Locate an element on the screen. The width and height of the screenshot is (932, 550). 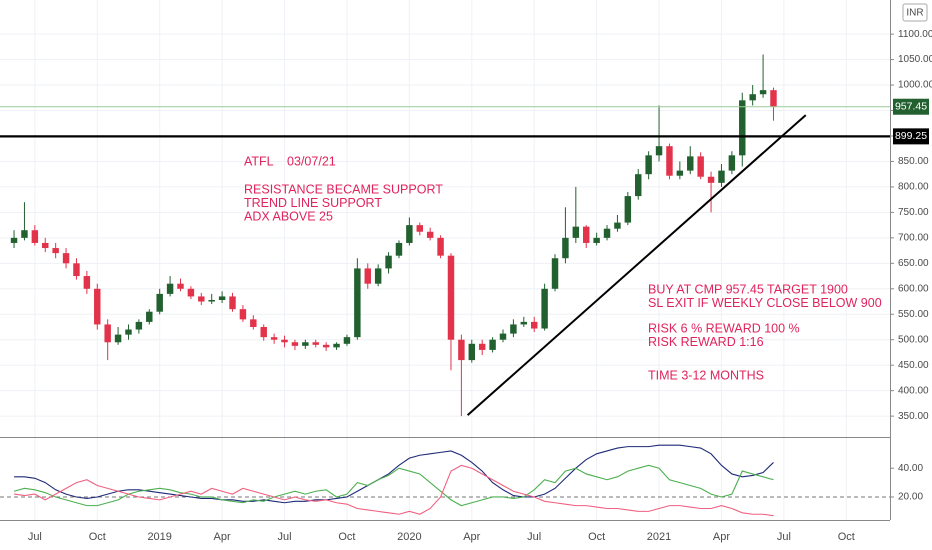
currency-box is located at coordinates (915, 12).